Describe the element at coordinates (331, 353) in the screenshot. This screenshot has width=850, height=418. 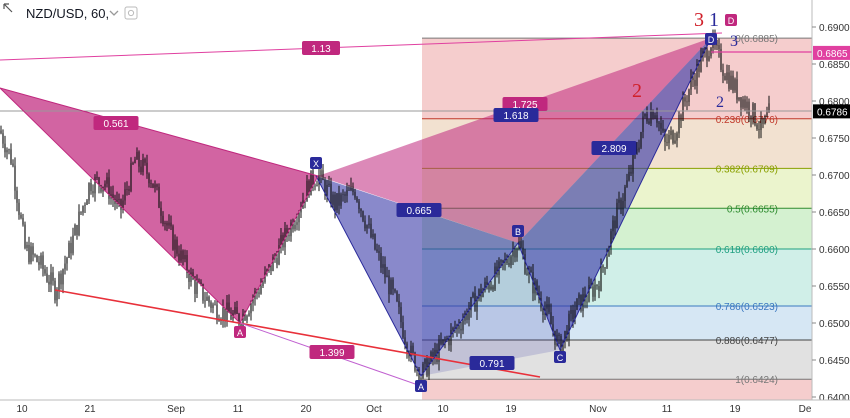
I see `ratio-label: 1.399` at that location.